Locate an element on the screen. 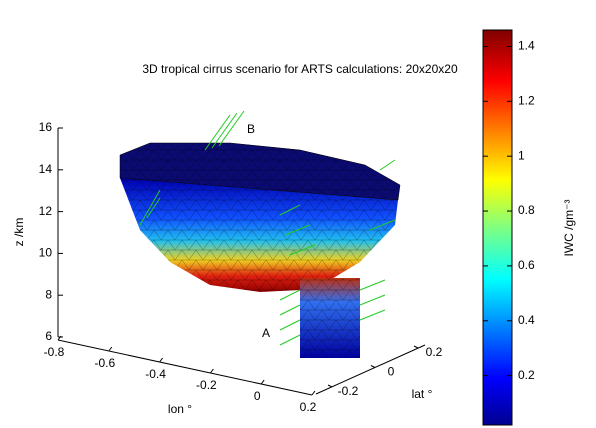 This screenshot has height=428, width=596. x-axis-label: lon ° is located at coordinates (180, 409).